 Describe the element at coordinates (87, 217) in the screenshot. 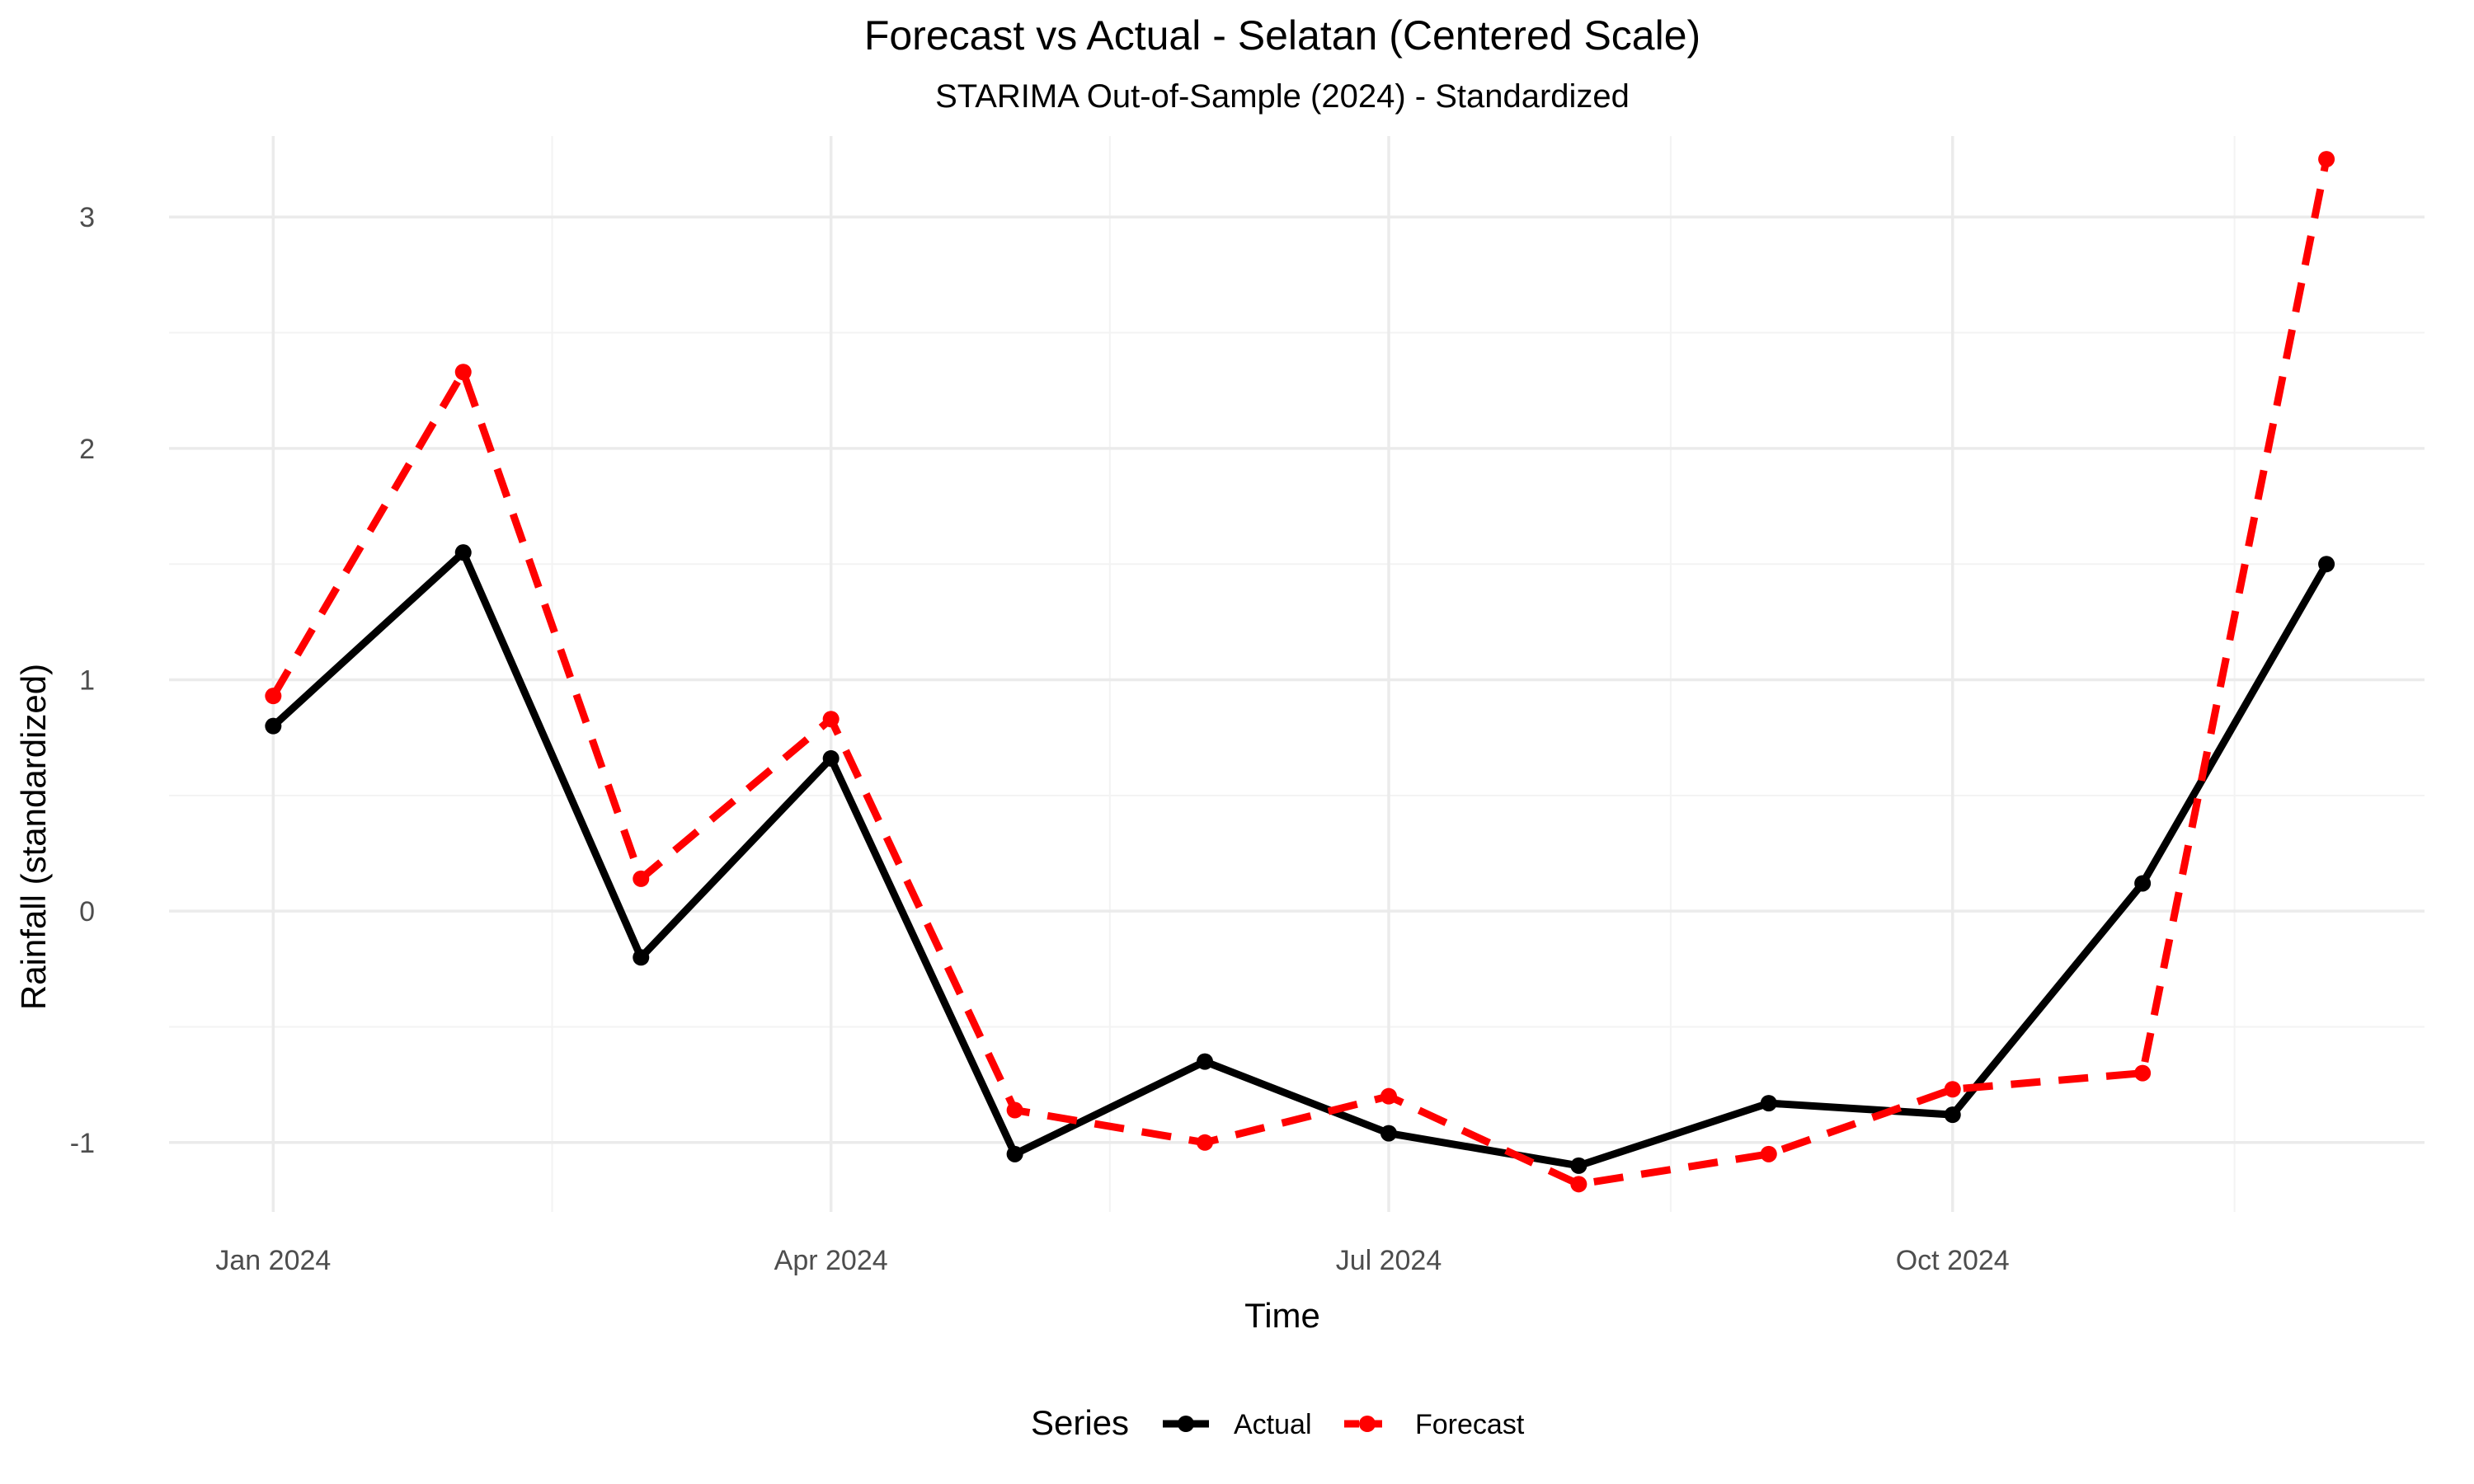

I see `y-tick-label: 3` at that location.